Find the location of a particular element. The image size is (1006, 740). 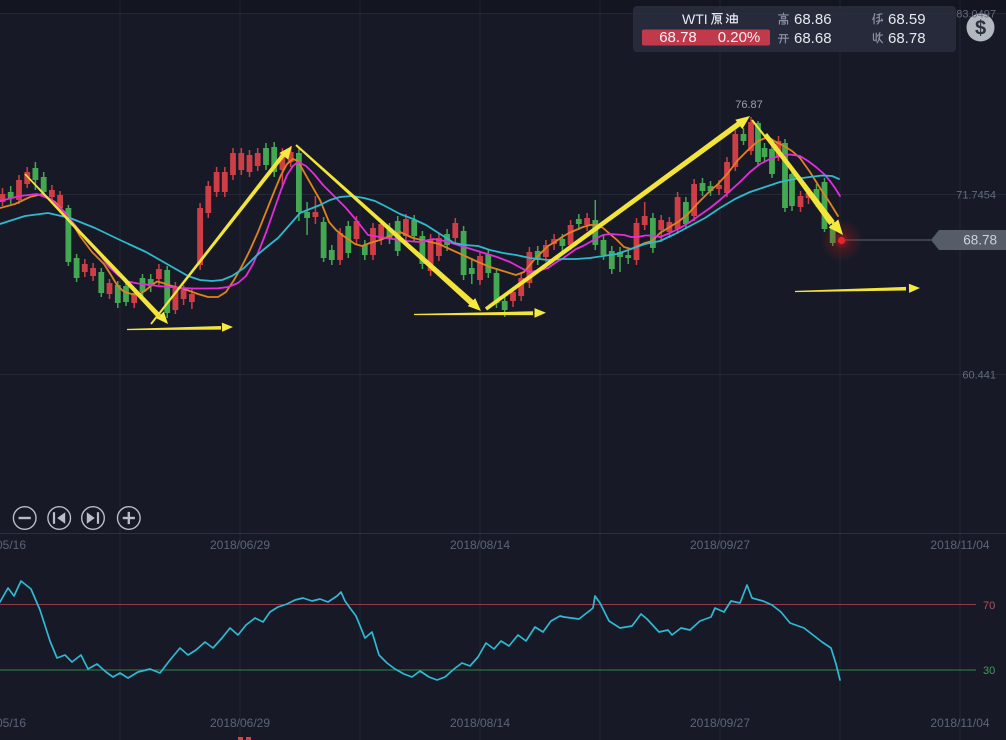

svg-text: 0.20% is located at coordinates (739, 37).